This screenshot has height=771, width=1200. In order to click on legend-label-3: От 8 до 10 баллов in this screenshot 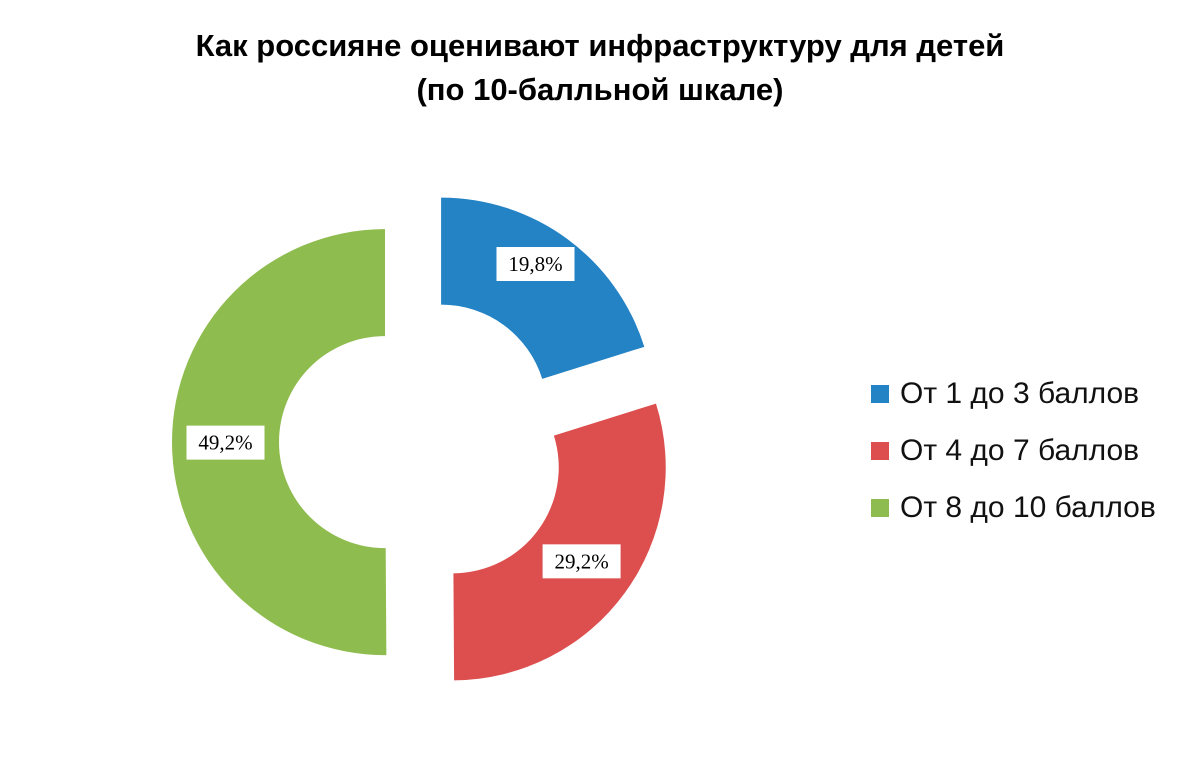, I will do `click(1028, 507)`.